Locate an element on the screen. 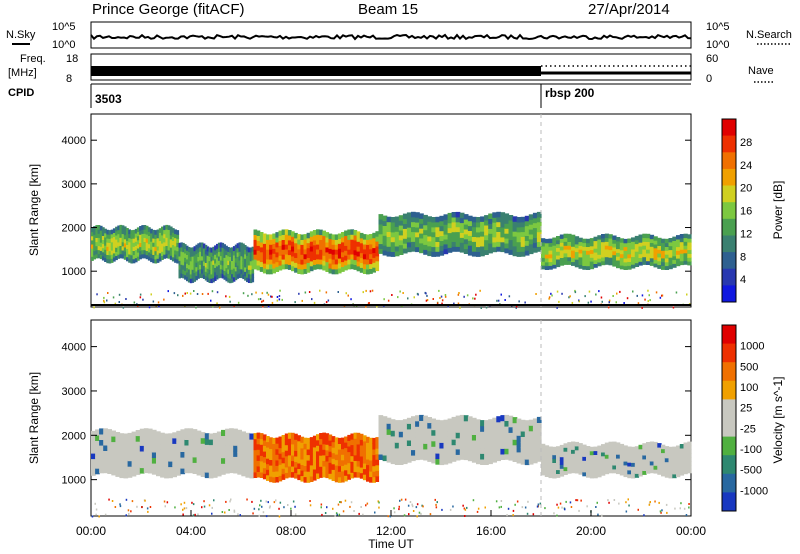 This screenshot has height=554, width=800. time-axis-label: Time UT is located at coordinates (391, 544).